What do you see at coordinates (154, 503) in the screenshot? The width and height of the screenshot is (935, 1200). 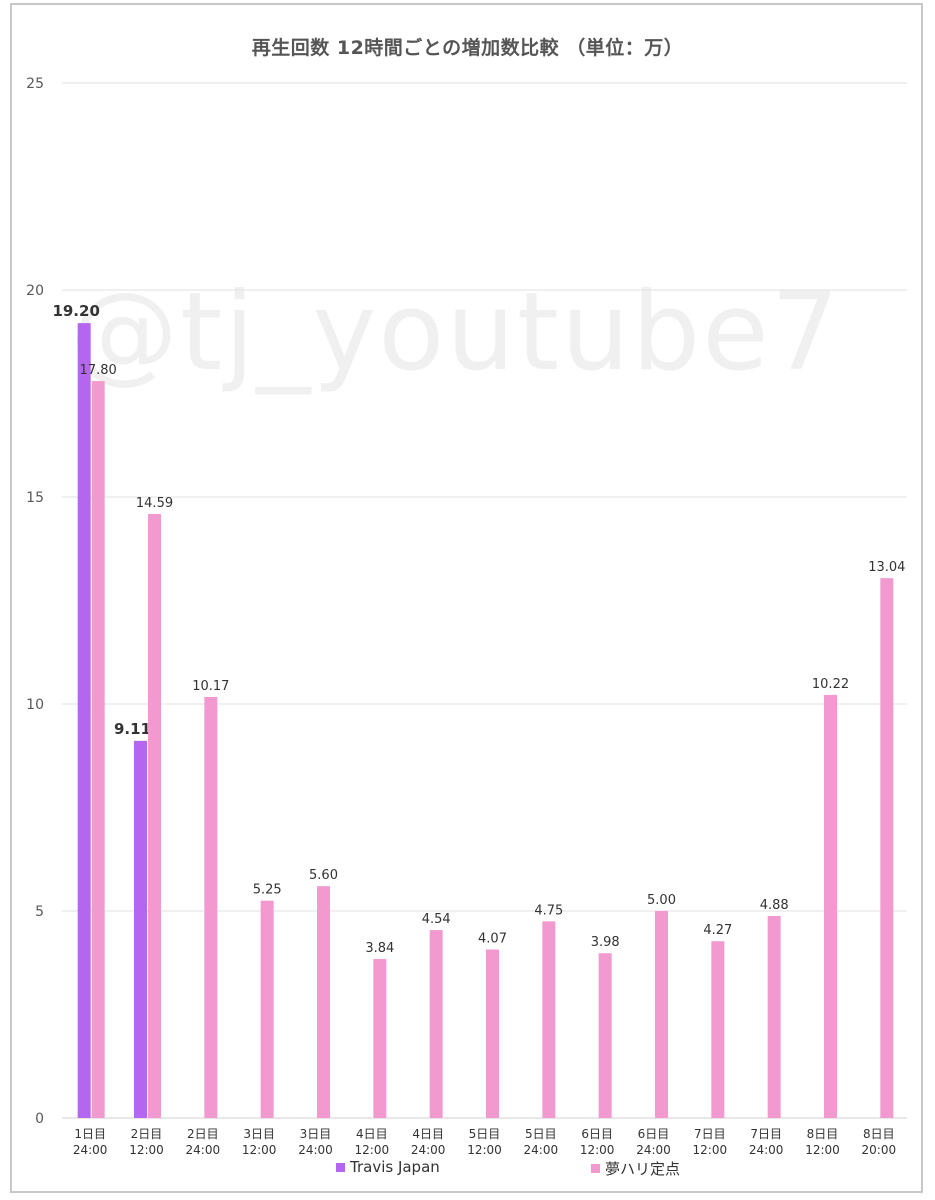 I see `data-label-yumehari: 14.59` at bounding box center [154, 503].